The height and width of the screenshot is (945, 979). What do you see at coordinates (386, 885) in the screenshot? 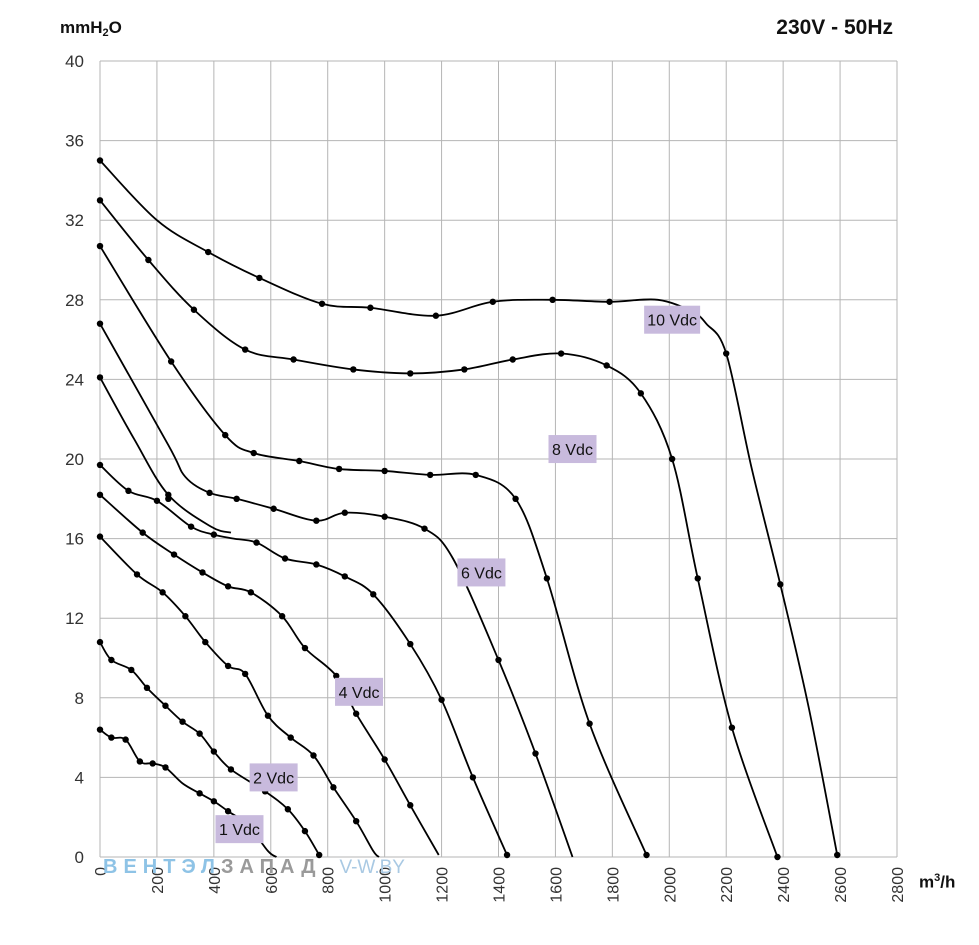
I see `x-tick-label: 1000` at bounding box center [386, 885].